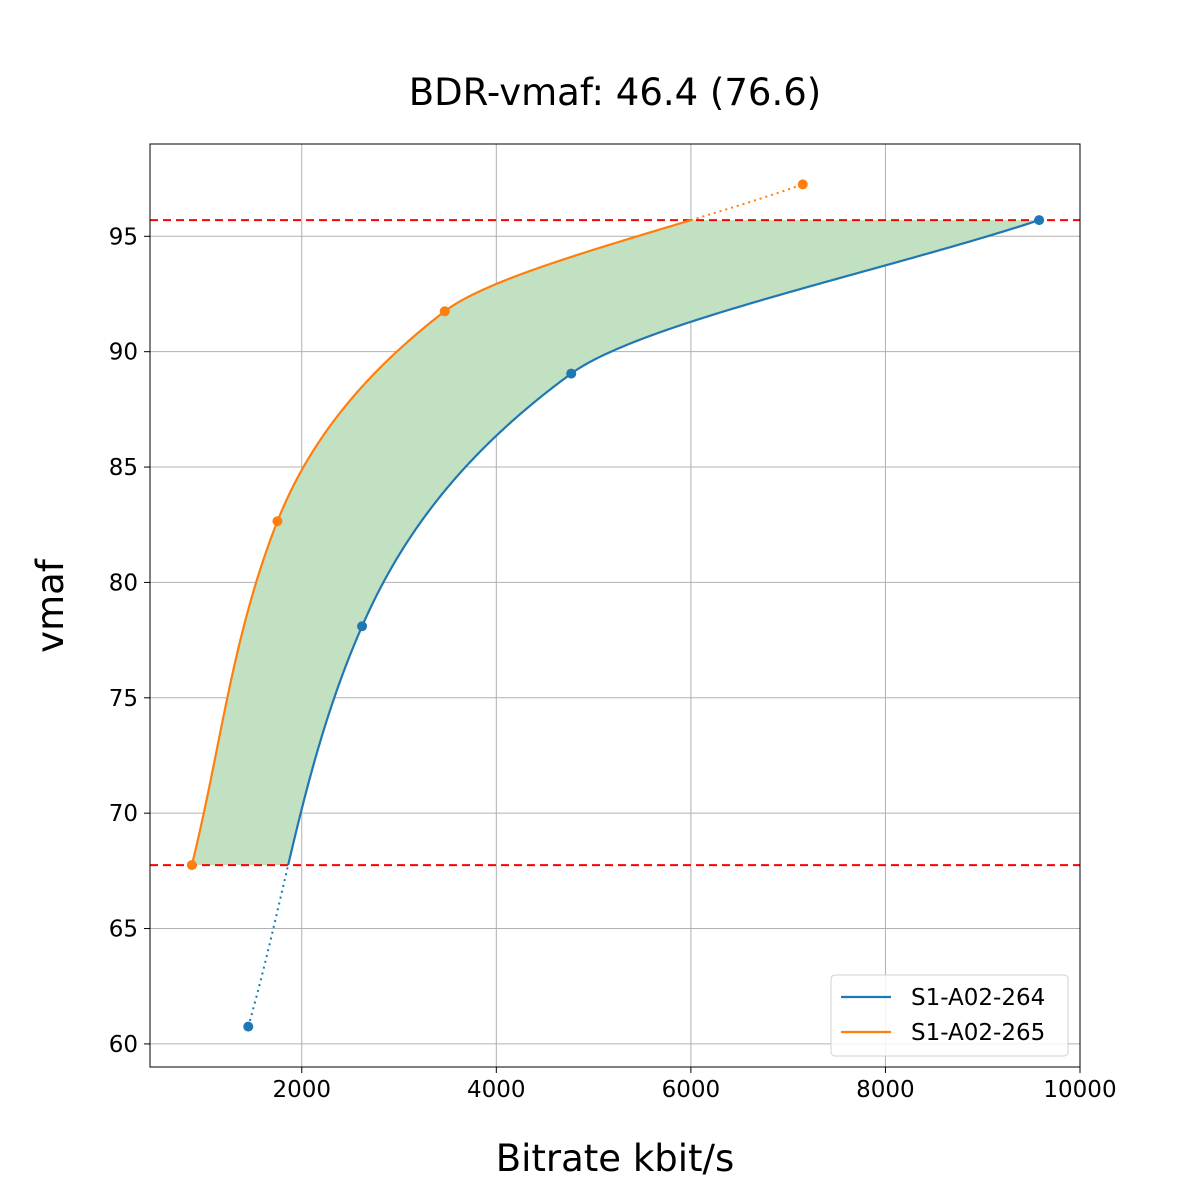 Image resolution: width=1200 pixels, height=1200 pixels. What do you see at coordinates (123, 468) in the screenshot?
I see `y-tick-label: 85` at bounding box center [123, 468].